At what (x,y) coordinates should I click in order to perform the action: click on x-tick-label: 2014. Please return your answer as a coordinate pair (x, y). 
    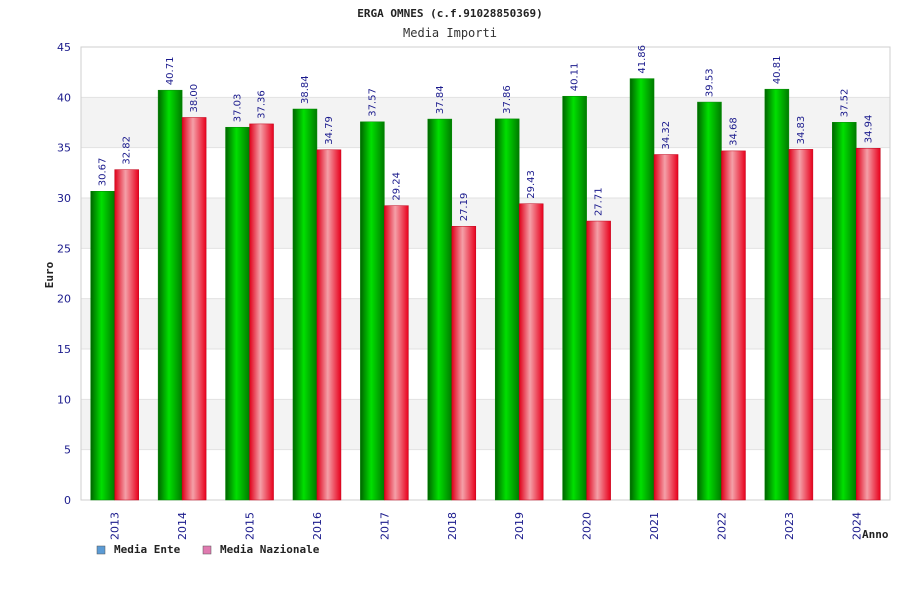
    Looking at the image, I should click on (182, 526).